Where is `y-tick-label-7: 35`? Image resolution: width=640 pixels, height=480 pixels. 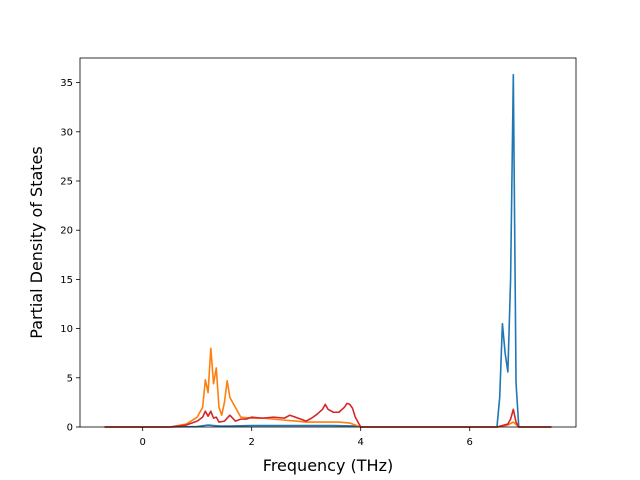
y-tick-label-7: 35 is located at coordinates (66, 83).